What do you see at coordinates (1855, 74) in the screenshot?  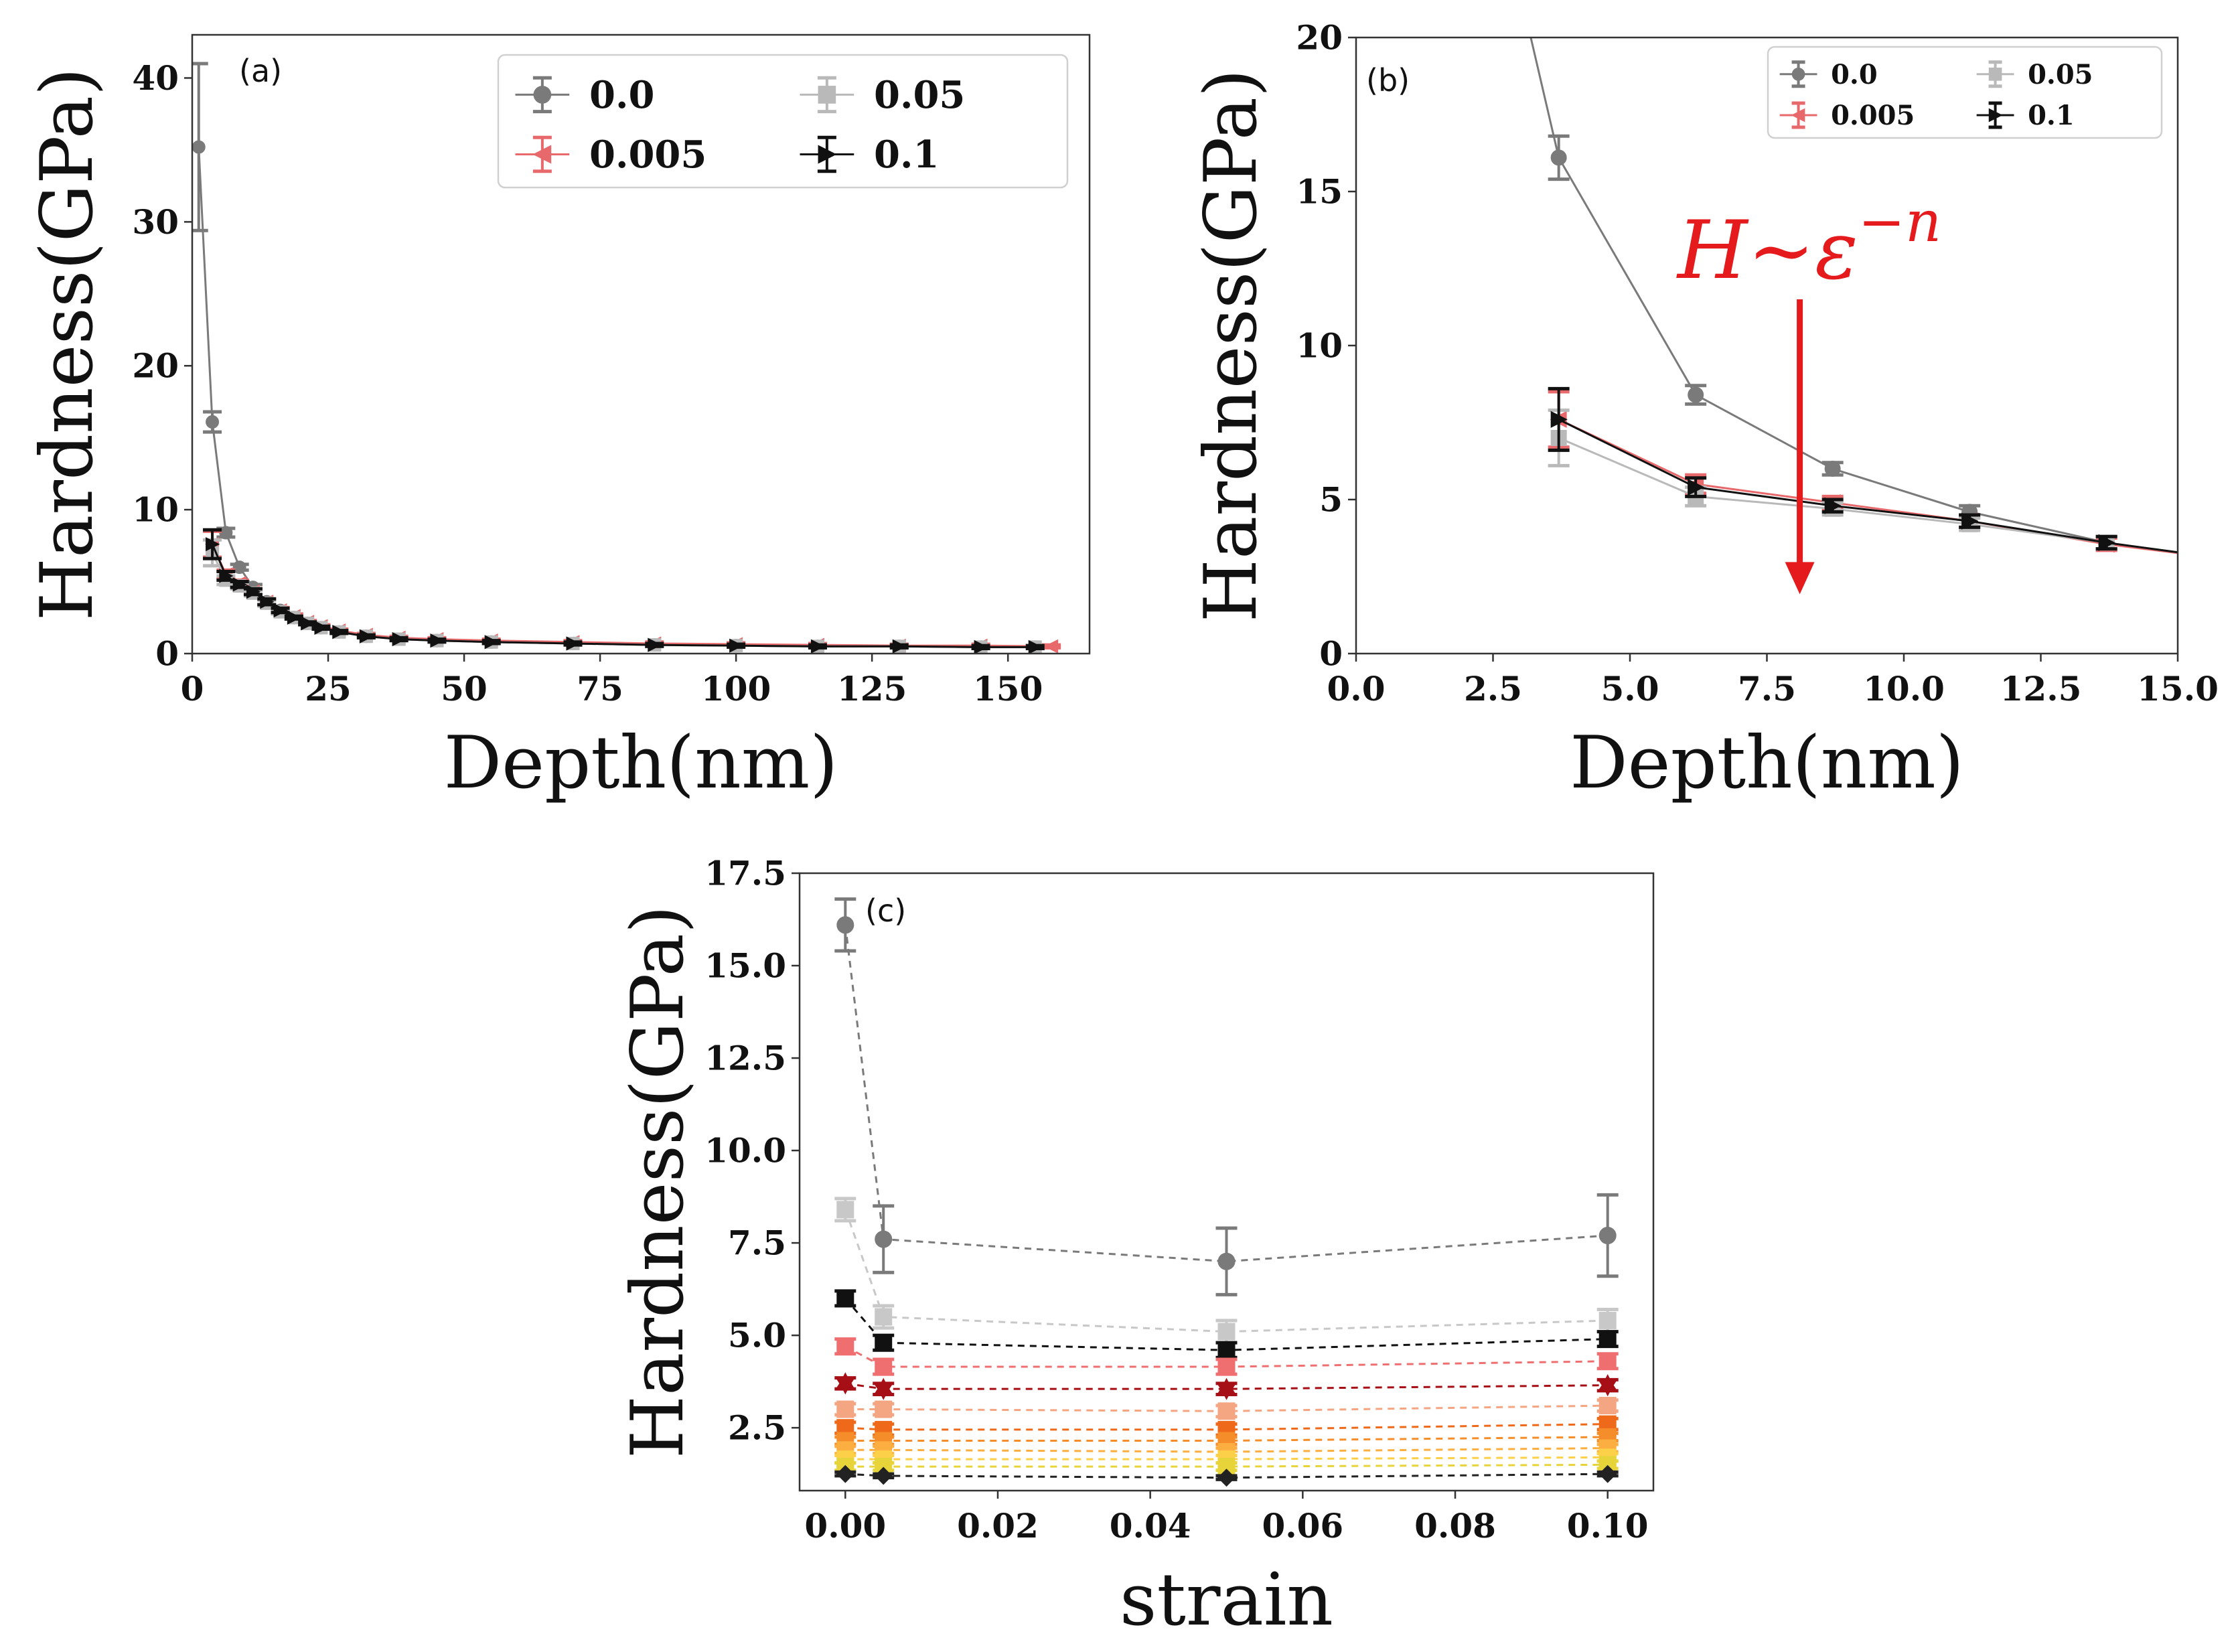 I see `legend-label: 0.0` at bounding box center [1855, 74].